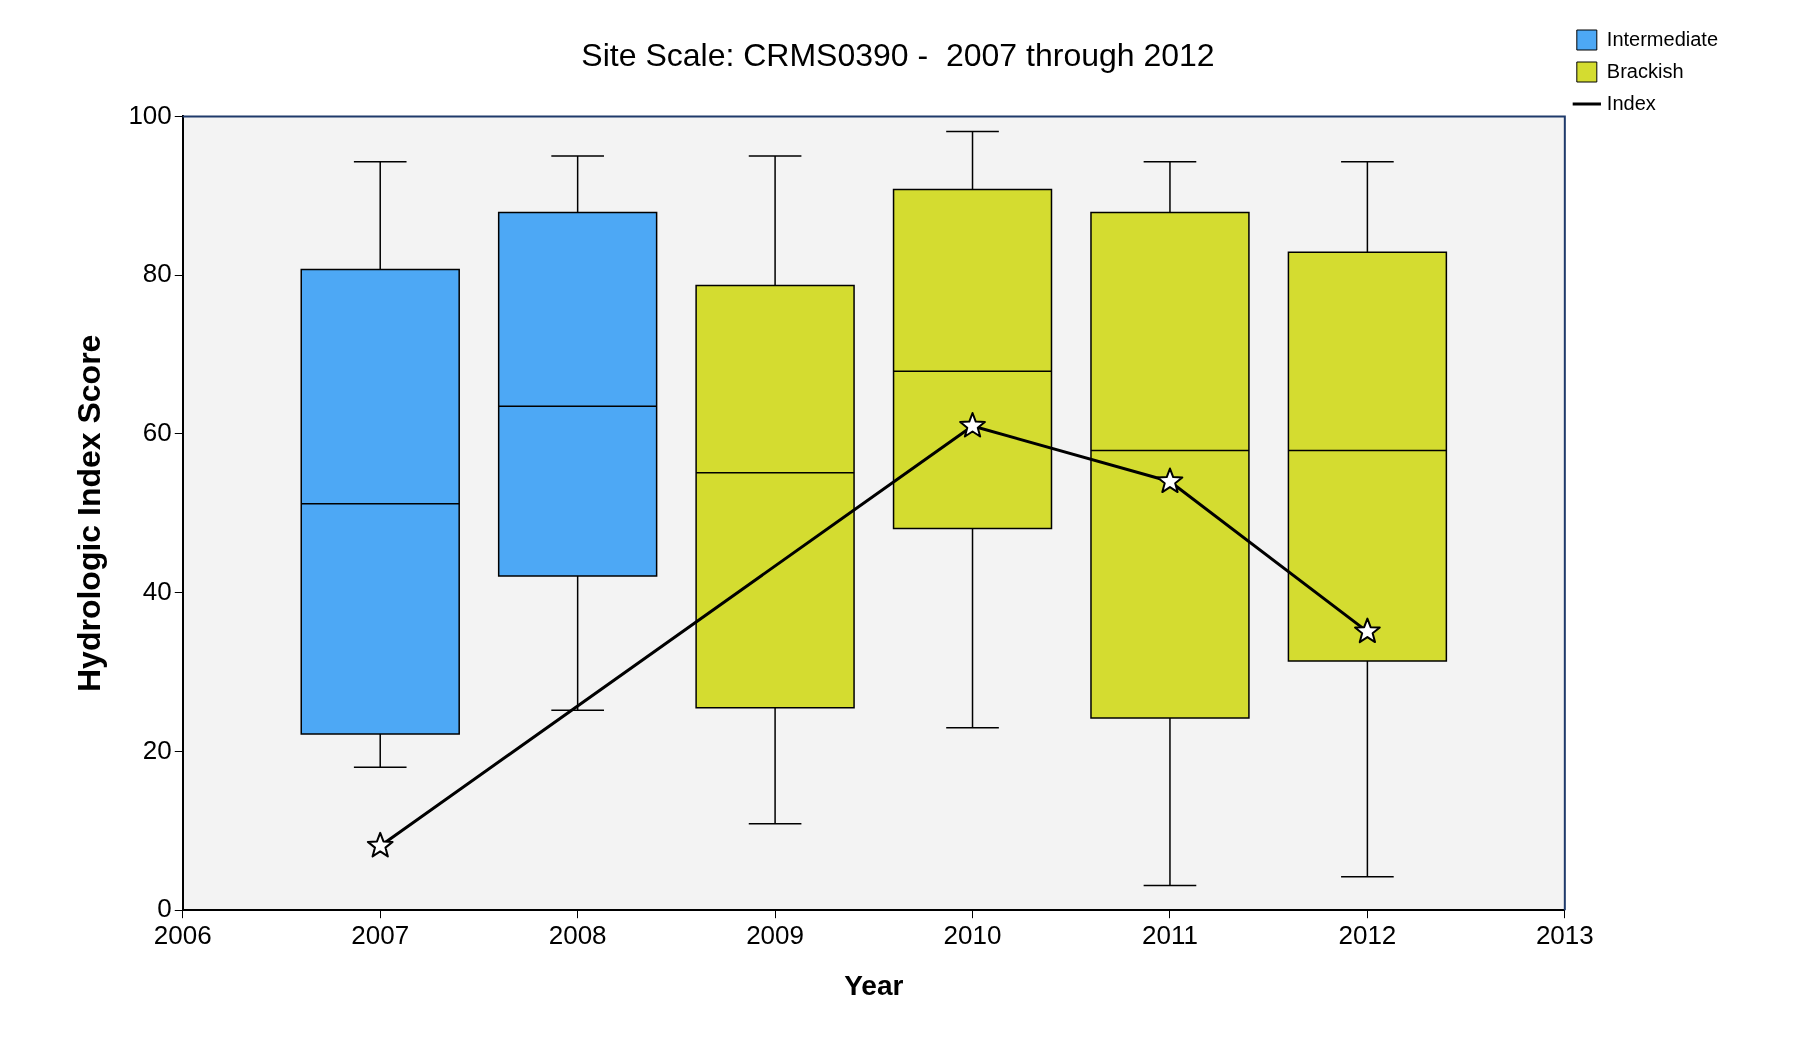 The image size is (1794, 1048). What do you see at coordinates (1662, 38) in the screenshot?
I see `legend-label: Intermediate` at bounding box center [1662, 38].